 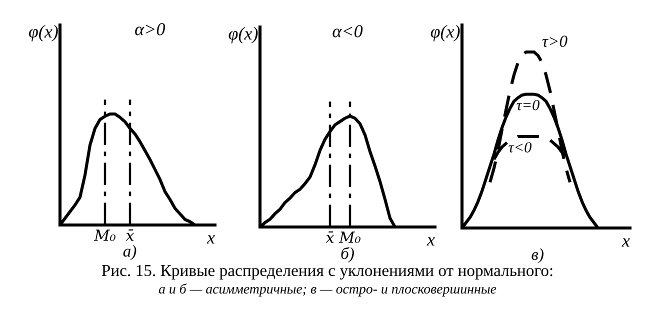 What do you see at coordinates (538, 256) in the screenshot?
I see `text: в)` at bounding box center [538, 256].